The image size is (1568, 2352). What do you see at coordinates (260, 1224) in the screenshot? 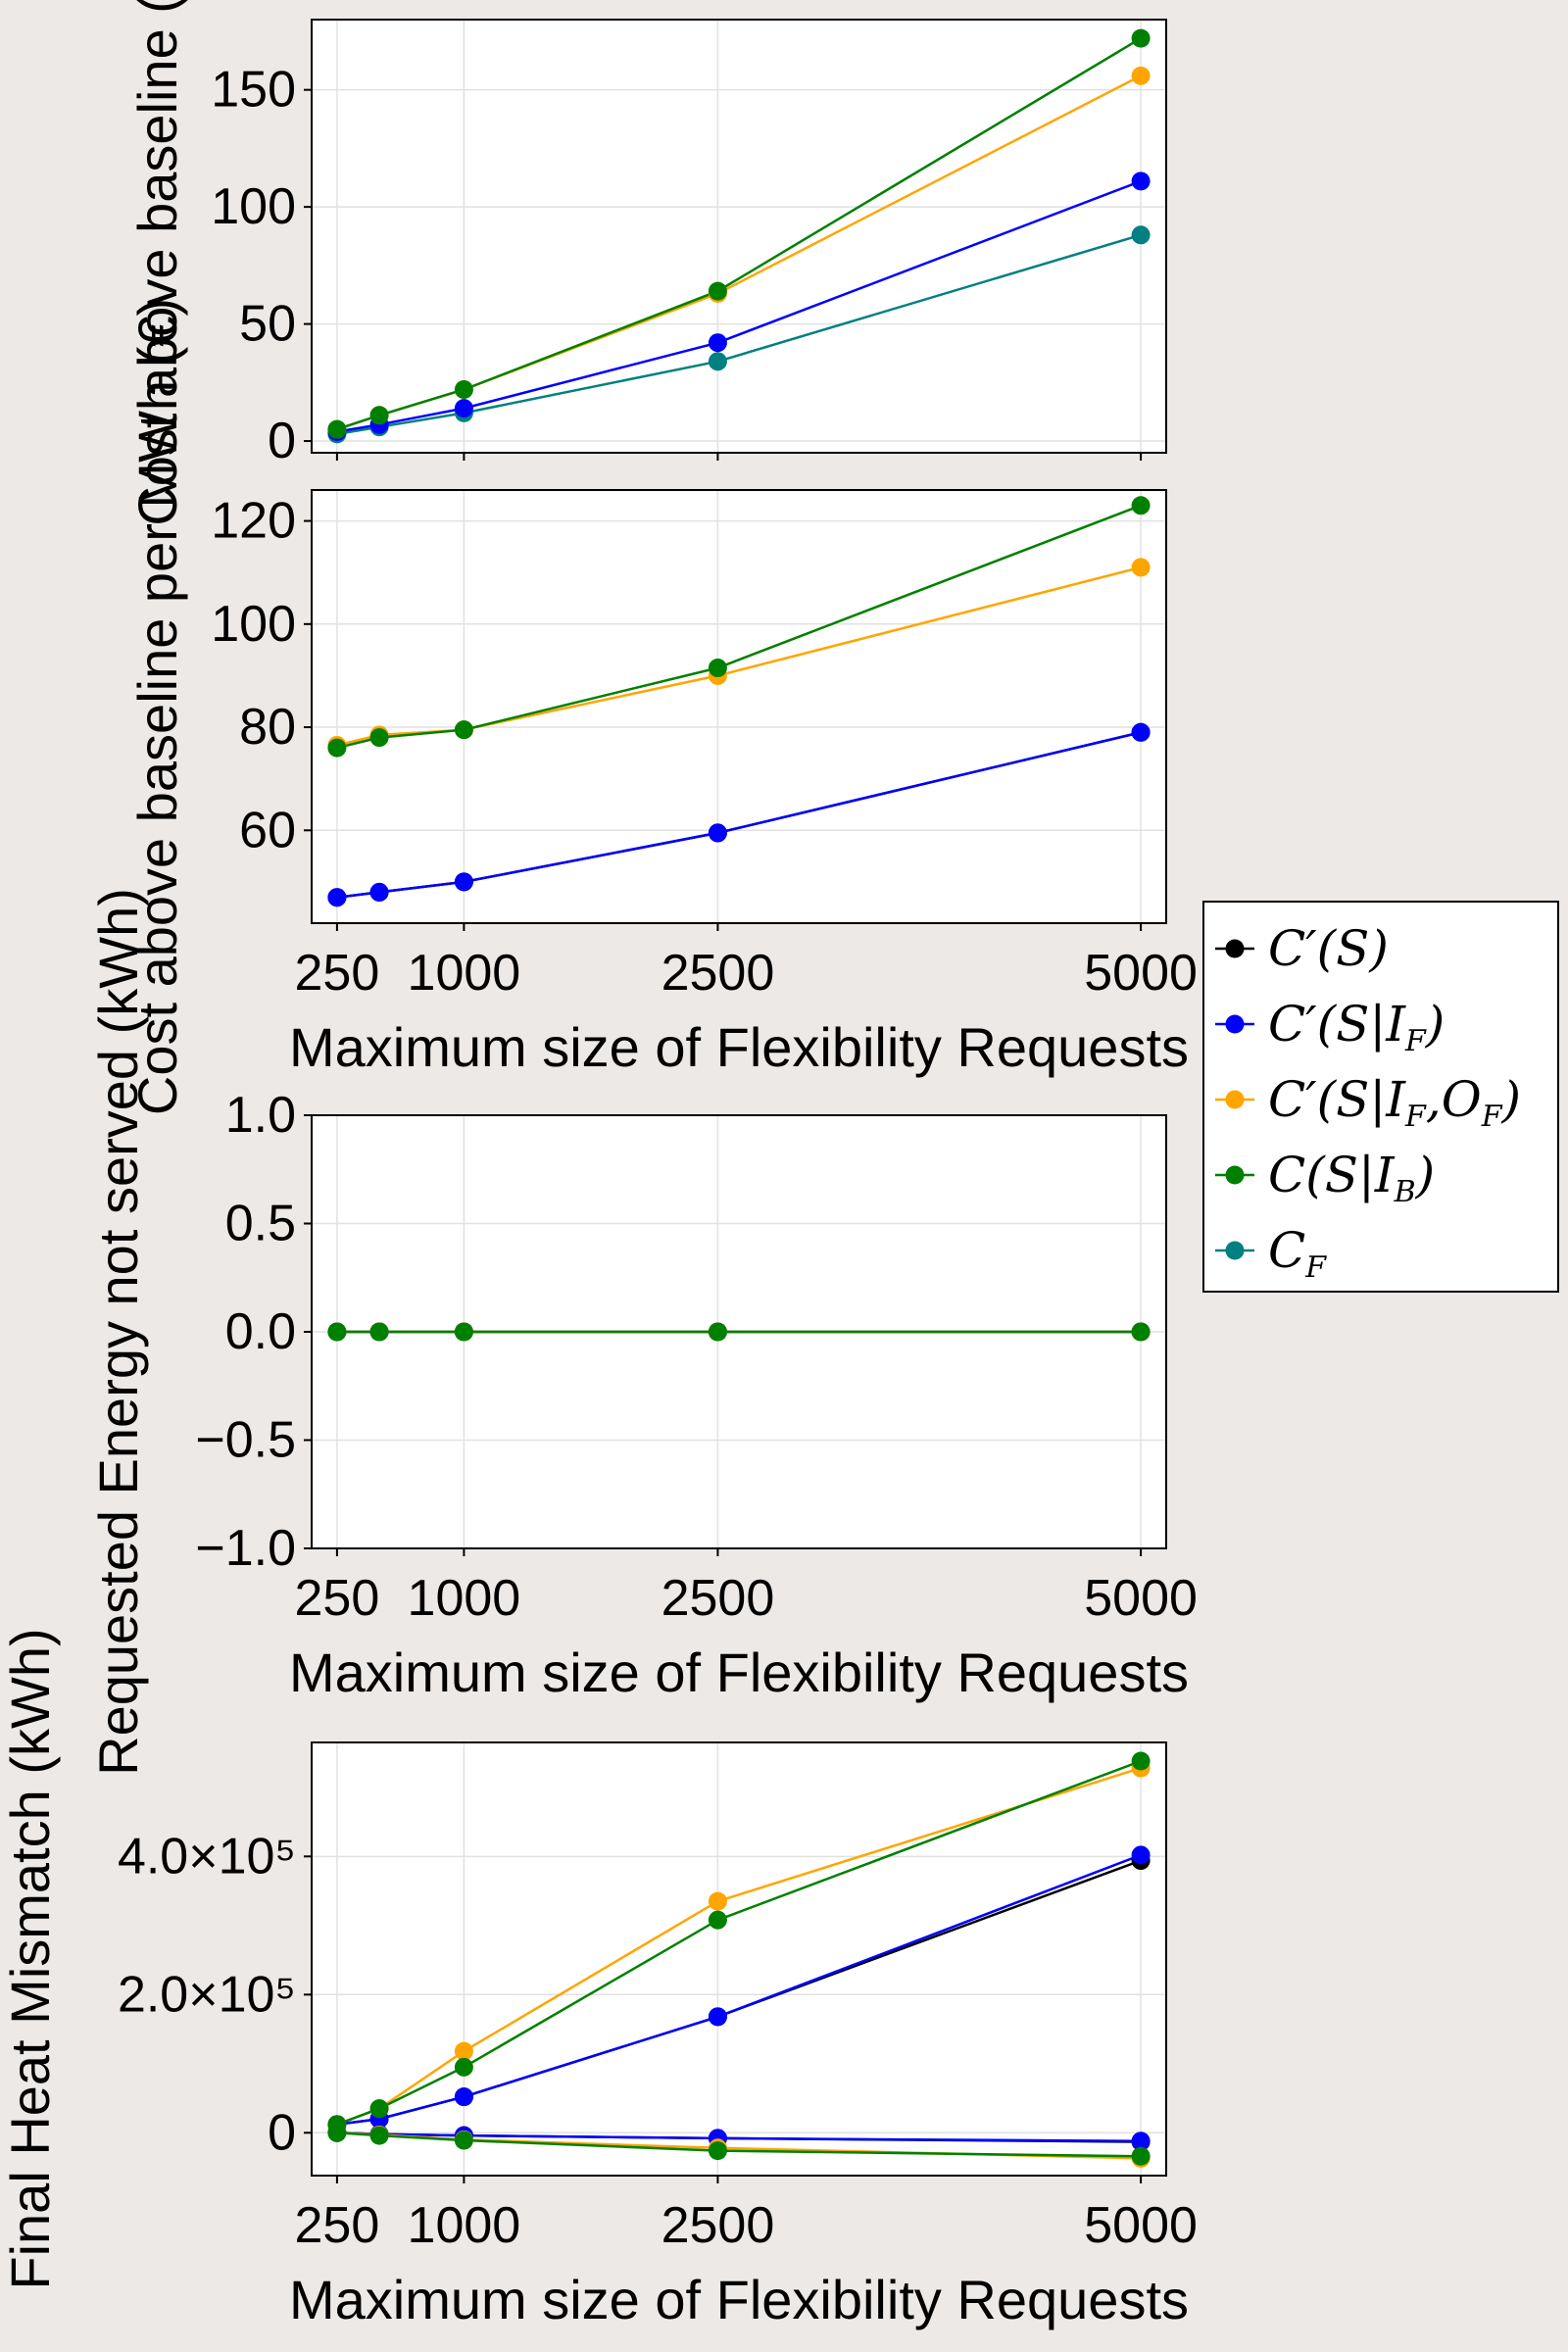
I see `y-tick-label: 0.5` at bounding box center [260, 1224].